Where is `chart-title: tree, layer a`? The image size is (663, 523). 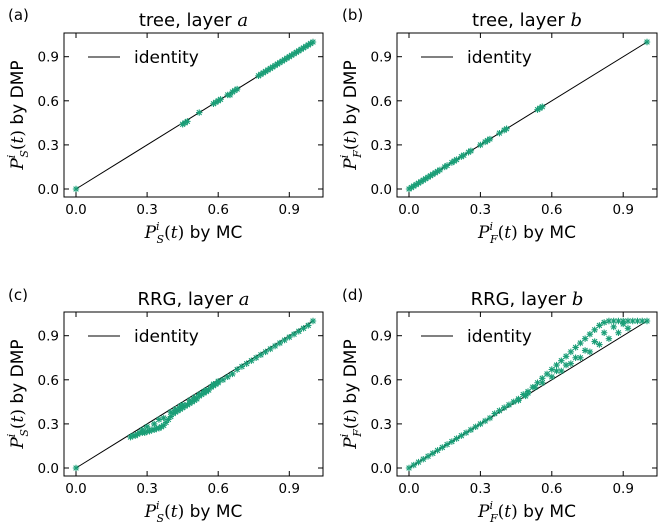
chart-title: tree, layer a is located at coordinates (193, 20).